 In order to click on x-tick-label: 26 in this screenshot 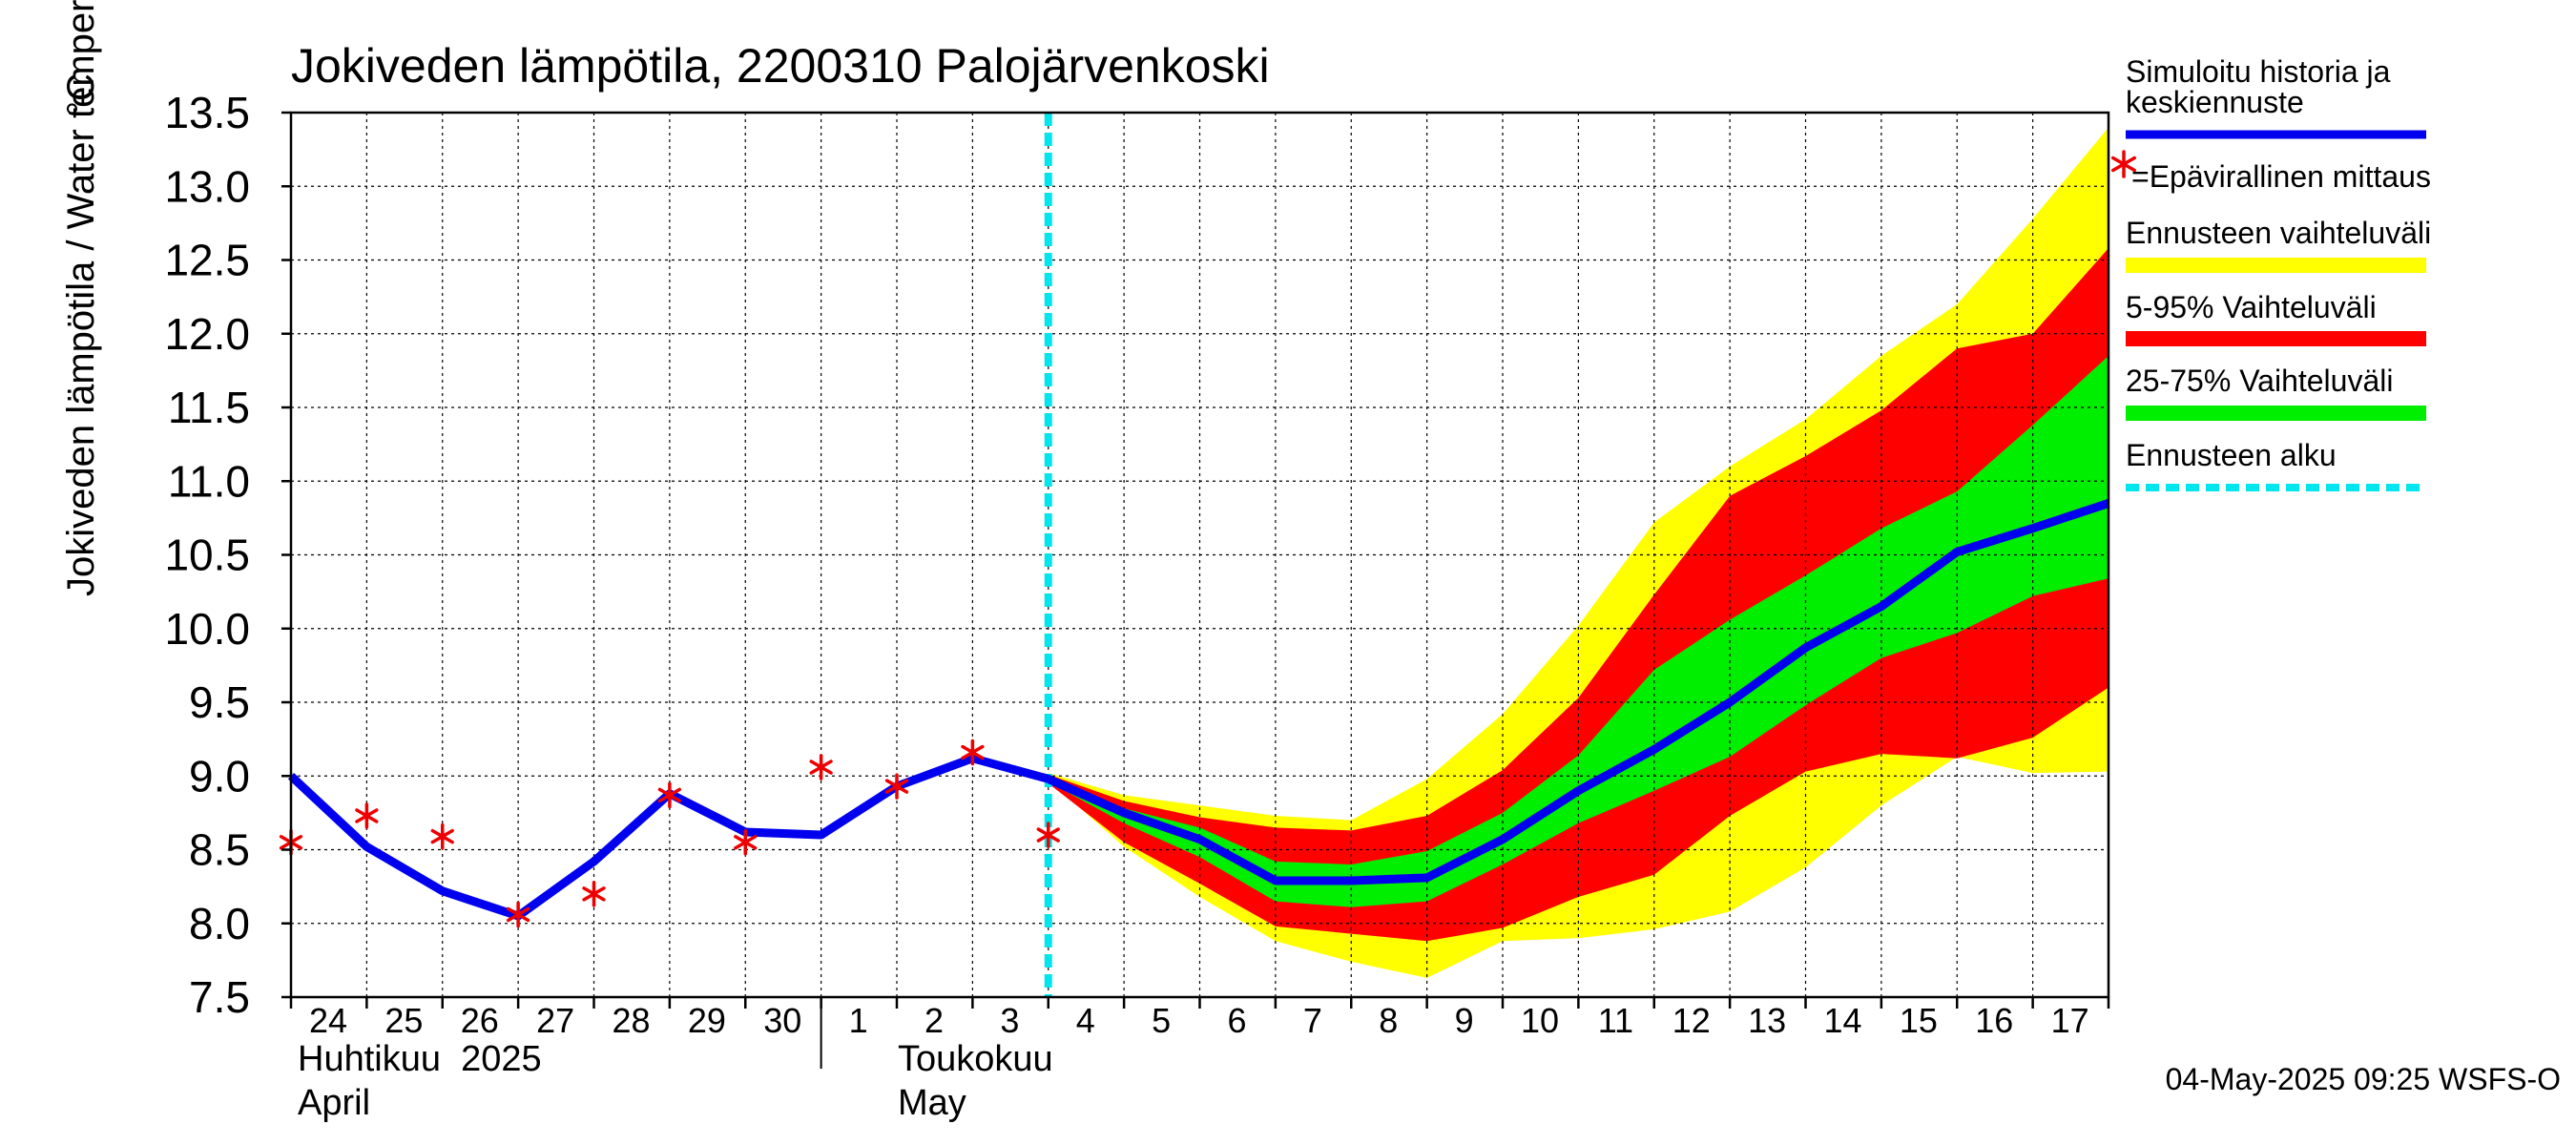, I will do `click(480, 1021)`.